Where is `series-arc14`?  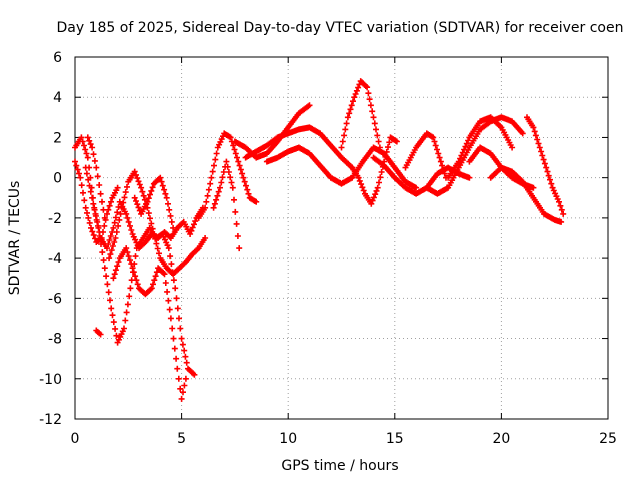 series-arc14 is located at coordinates (425, 155).